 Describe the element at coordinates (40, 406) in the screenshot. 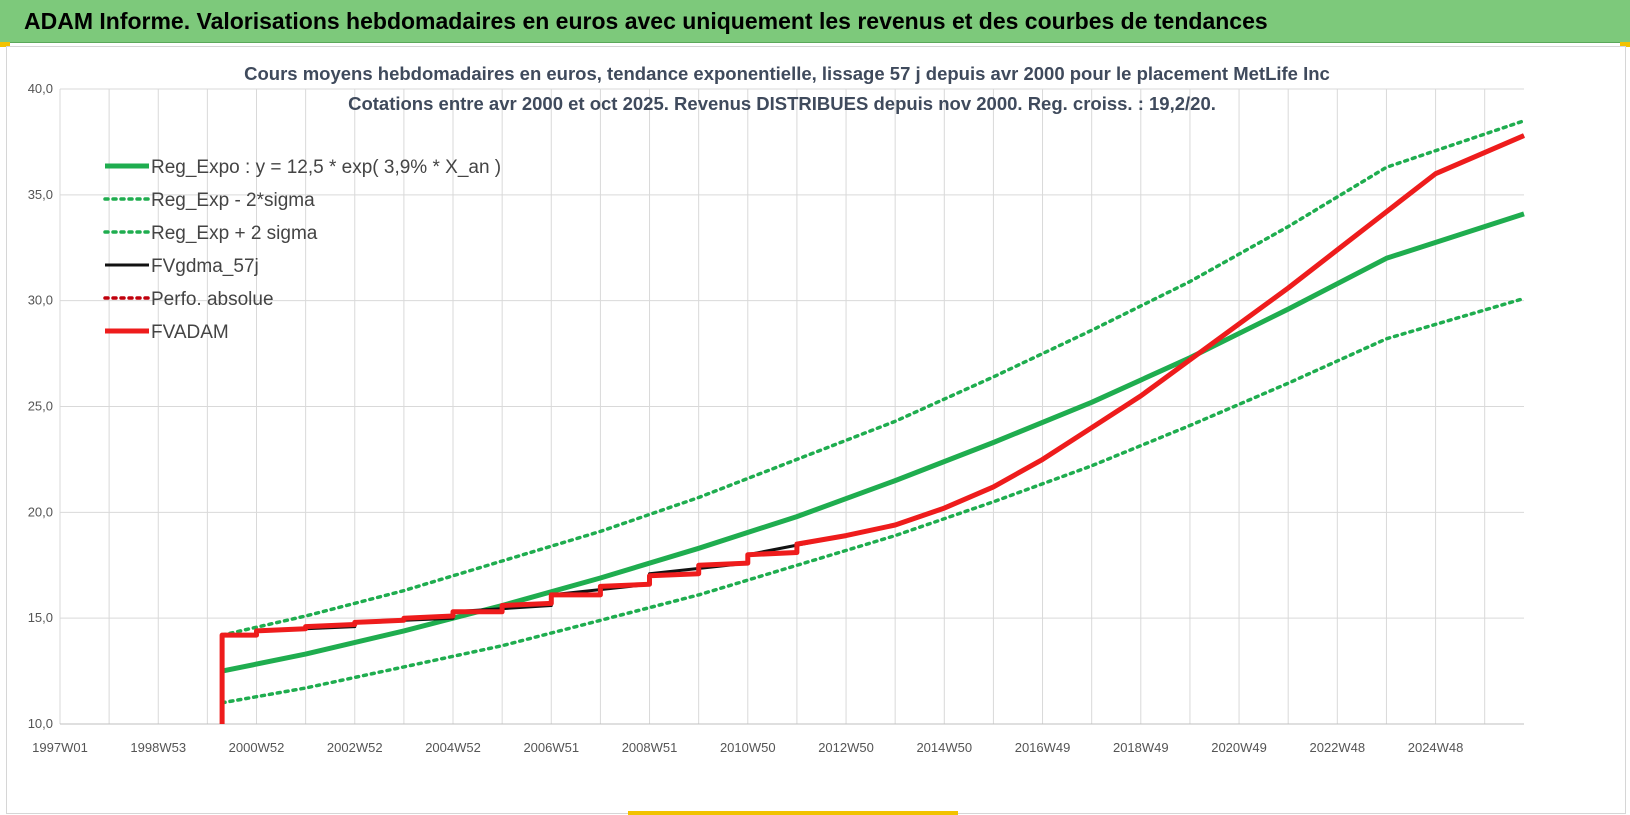

I see `y-tick-label: 25,0` at that location.